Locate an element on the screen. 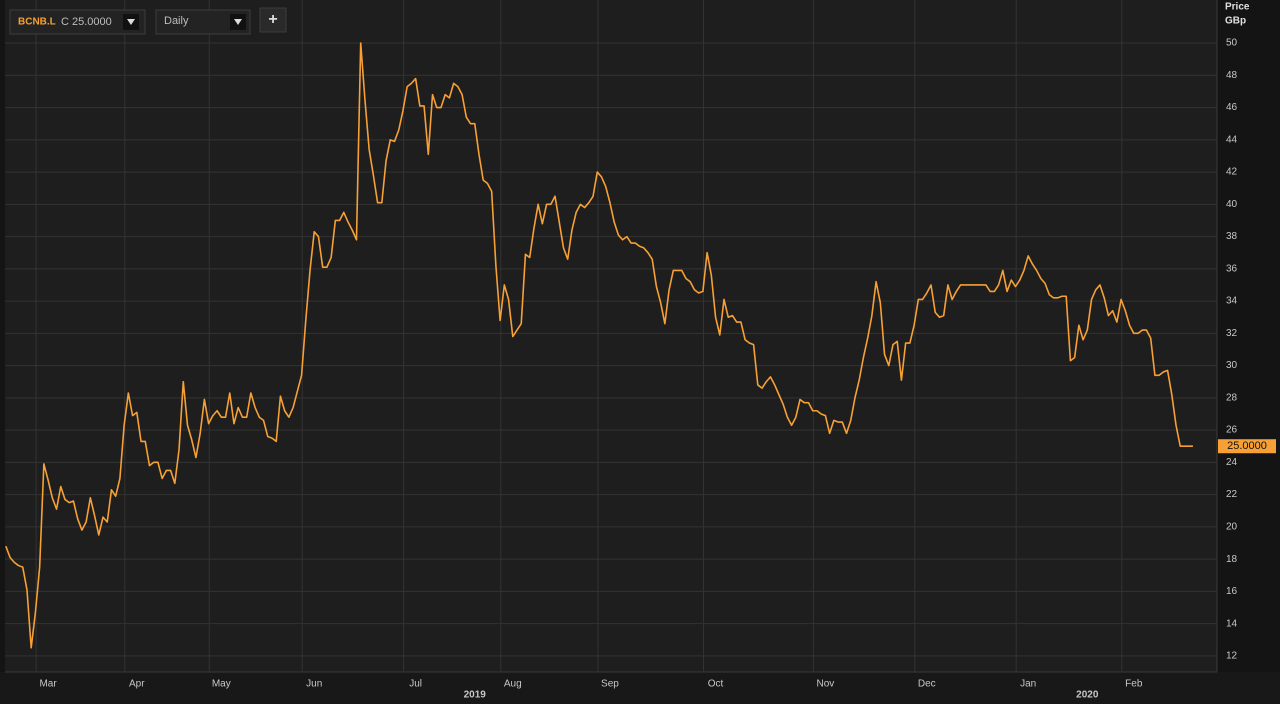  y-tick-label: 40 is located at coordinates (1232, 204).